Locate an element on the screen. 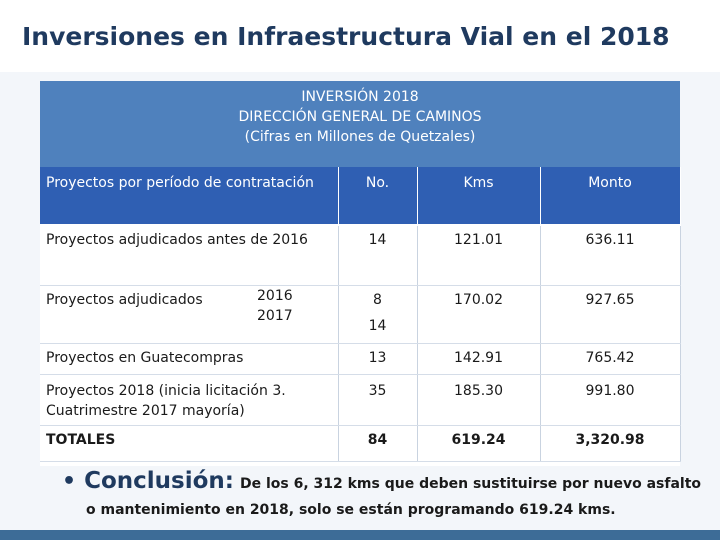 This screenshot has height=540, width=720. row-no: 8 14 is located at coordinates (378, 314).